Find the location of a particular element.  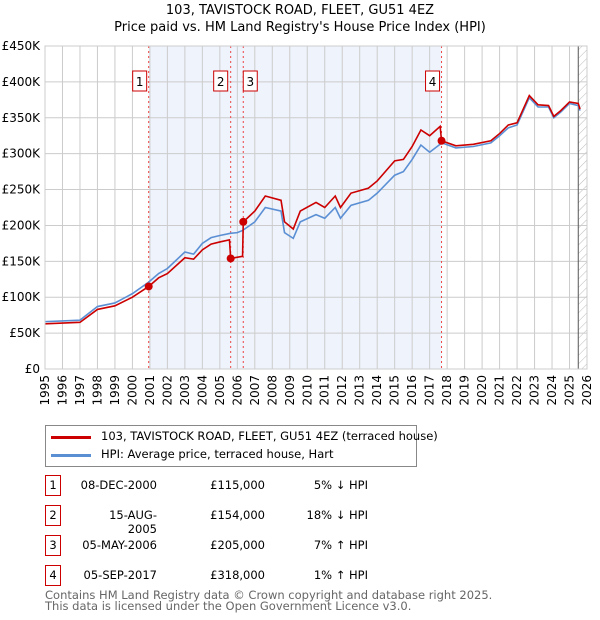

x-tick-label: 1996 is located at coordinates (62, 390).